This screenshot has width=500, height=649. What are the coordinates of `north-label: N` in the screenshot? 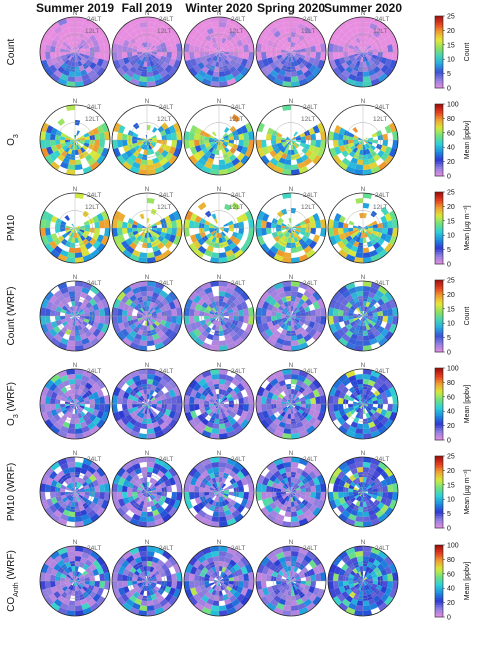 It's located at (291, 453).